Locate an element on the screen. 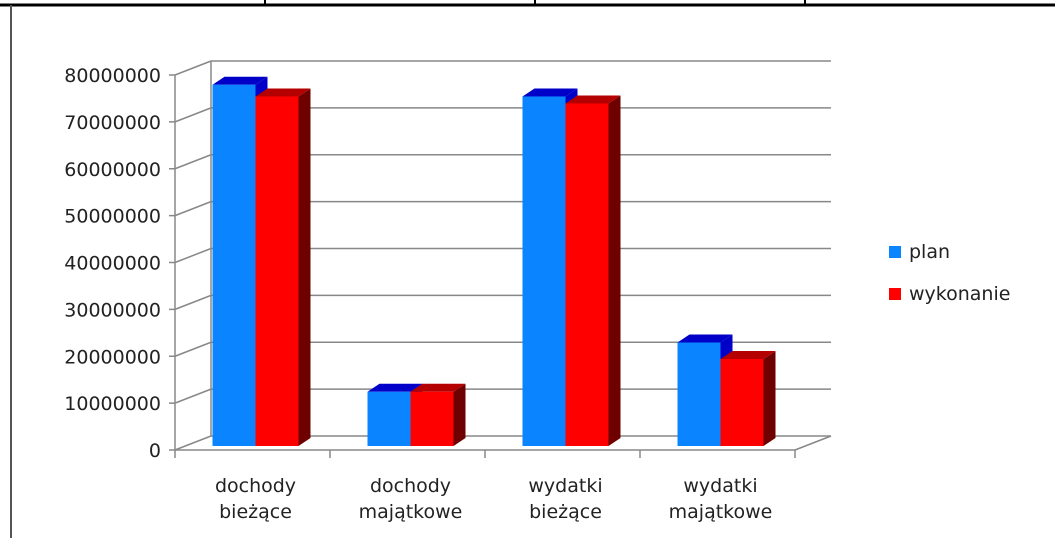 The width and height of the screenshot is (1055, 538). legend: plan wykonanie is located at coordinates (949, 273).